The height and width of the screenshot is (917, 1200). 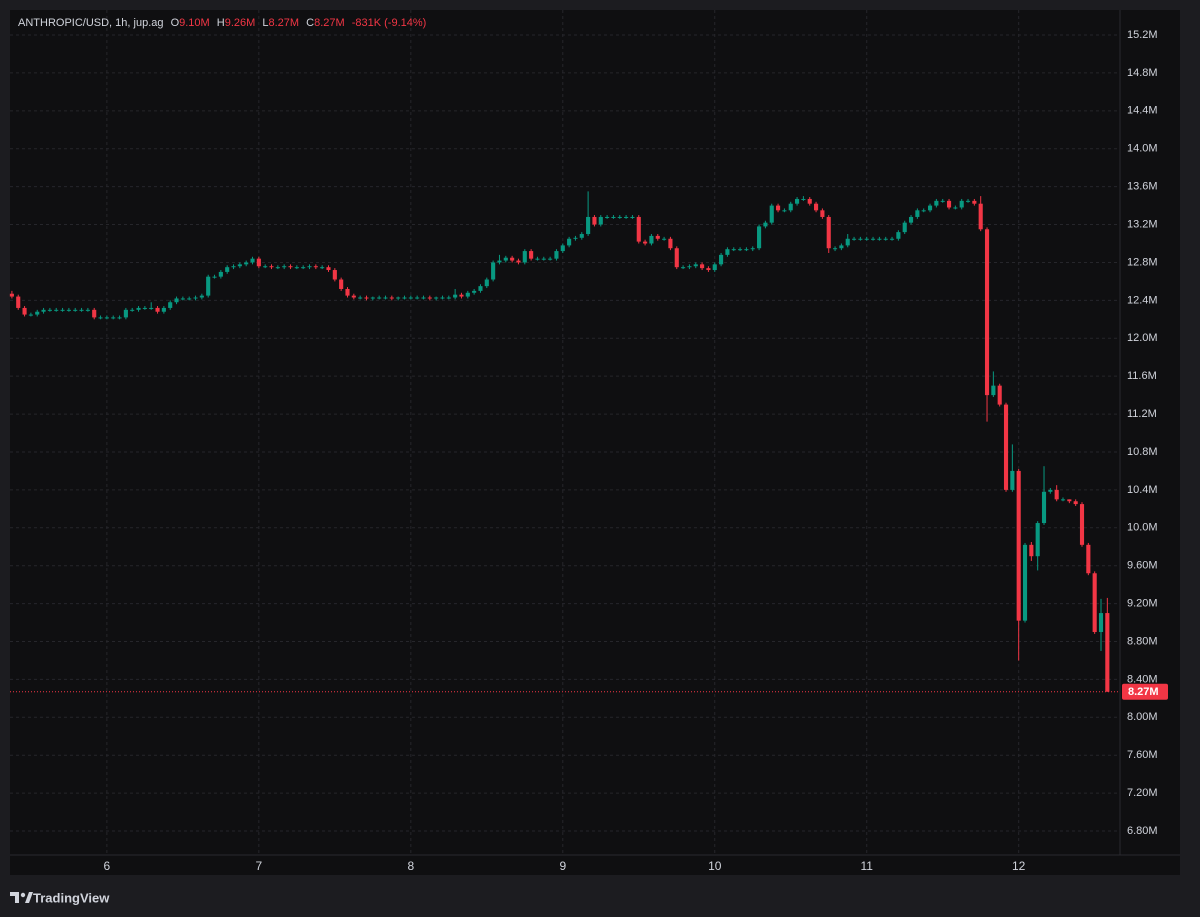 What do you see at coordinates (1142, 376) in the screenshot?
I see `y-tick-label: 11.6M` at bounding box center [1142, 376].